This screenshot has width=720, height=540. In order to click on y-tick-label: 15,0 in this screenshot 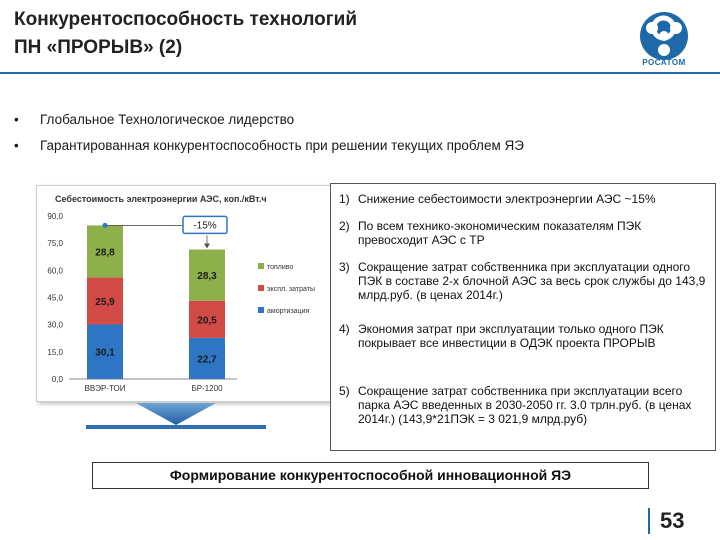, I will do `click(55, 352)`.